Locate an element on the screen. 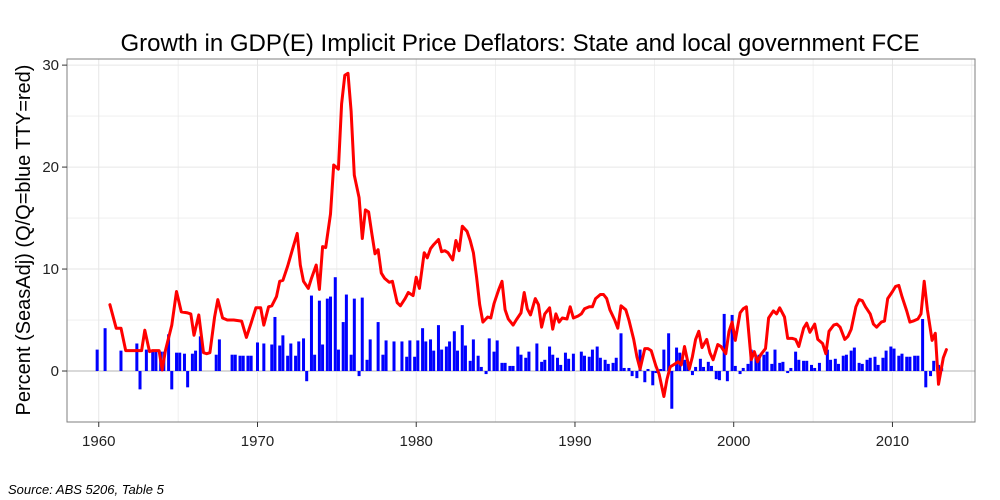 Image resolution: width=1000 pixels, height=500 pixels. y-tick-label: 0 is located at coordinates (55, 371).